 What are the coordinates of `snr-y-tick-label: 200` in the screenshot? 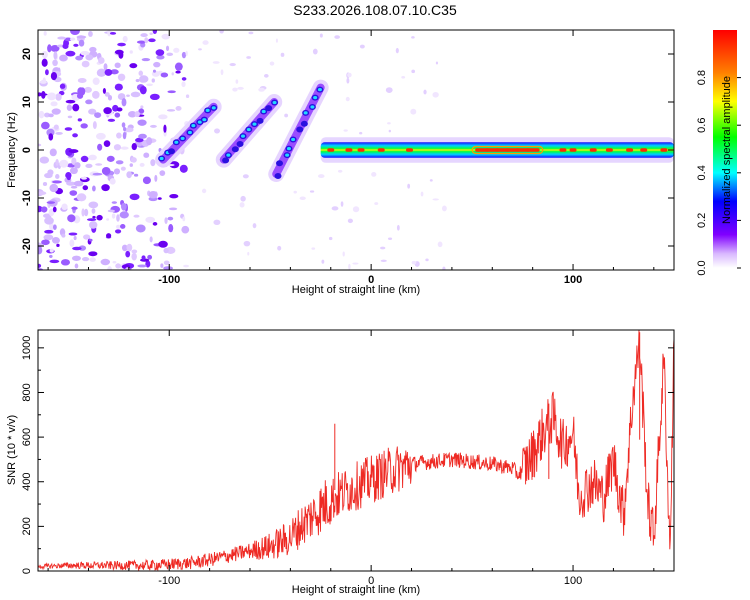 It's located at (27, 526).